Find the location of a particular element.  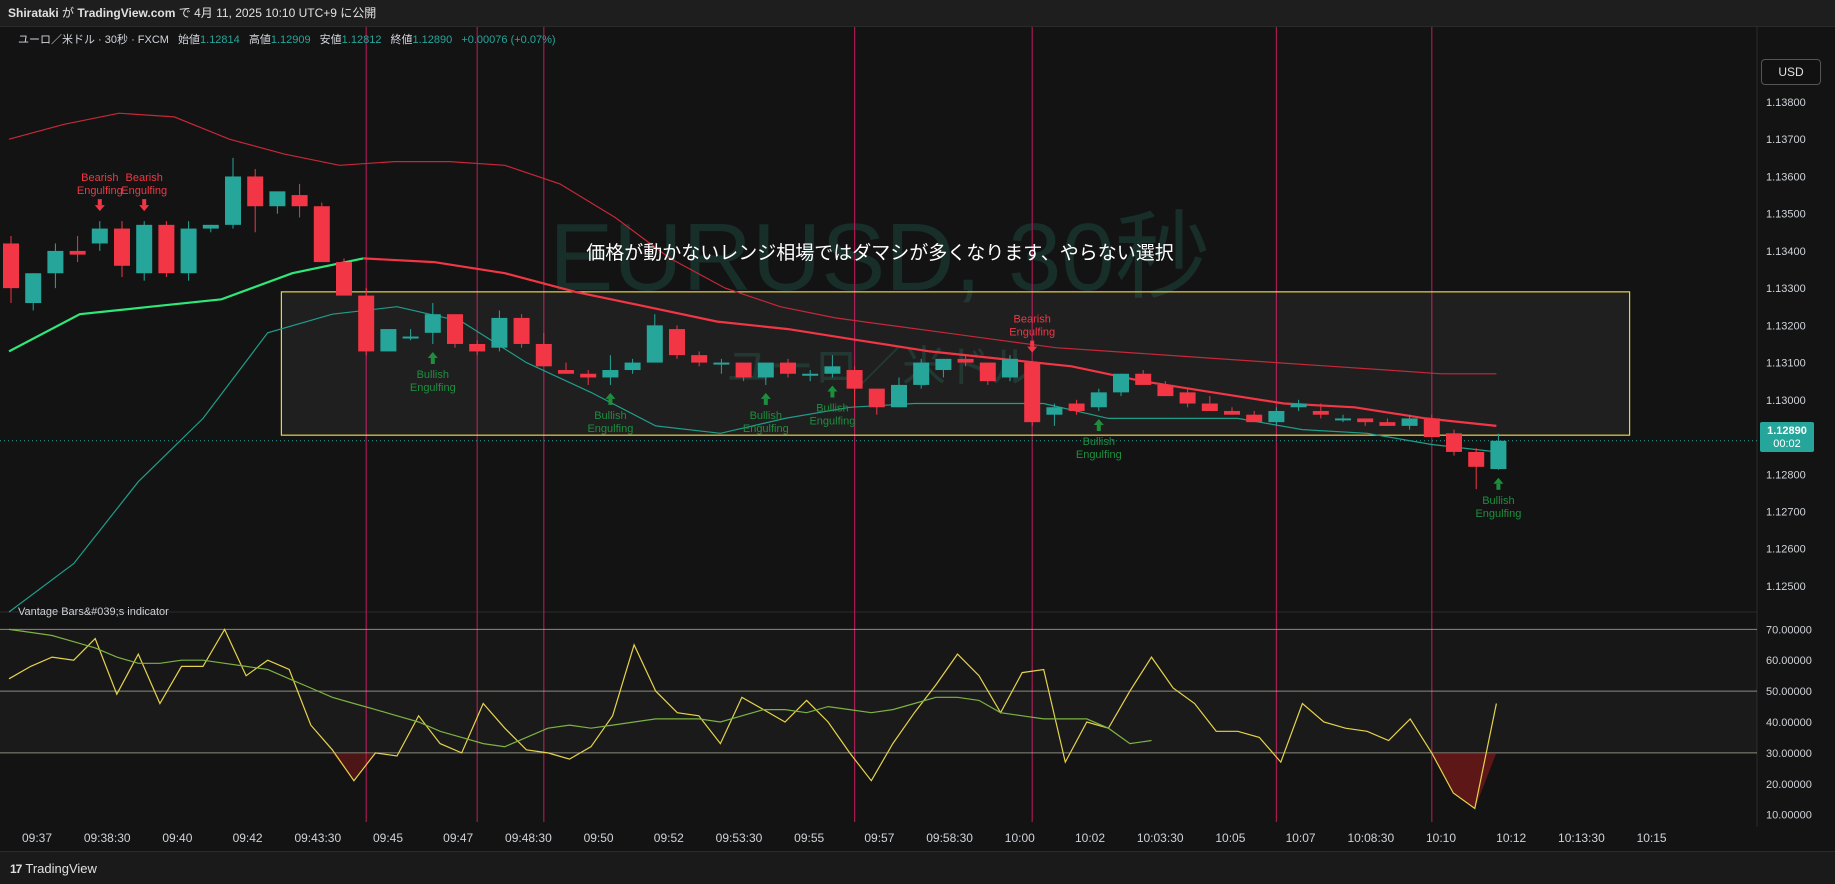

legend-symbol: ユーロ／米ドル · 30秒 · FXCM is located at coordinates (93, 39).